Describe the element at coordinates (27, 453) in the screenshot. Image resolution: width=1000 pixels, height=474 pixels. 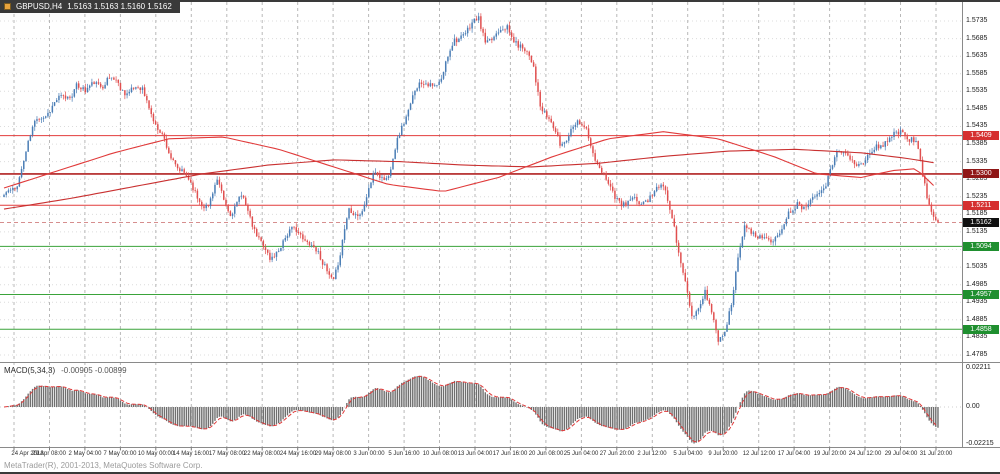
I see `time-label: 24 Apr 2013` at that location.